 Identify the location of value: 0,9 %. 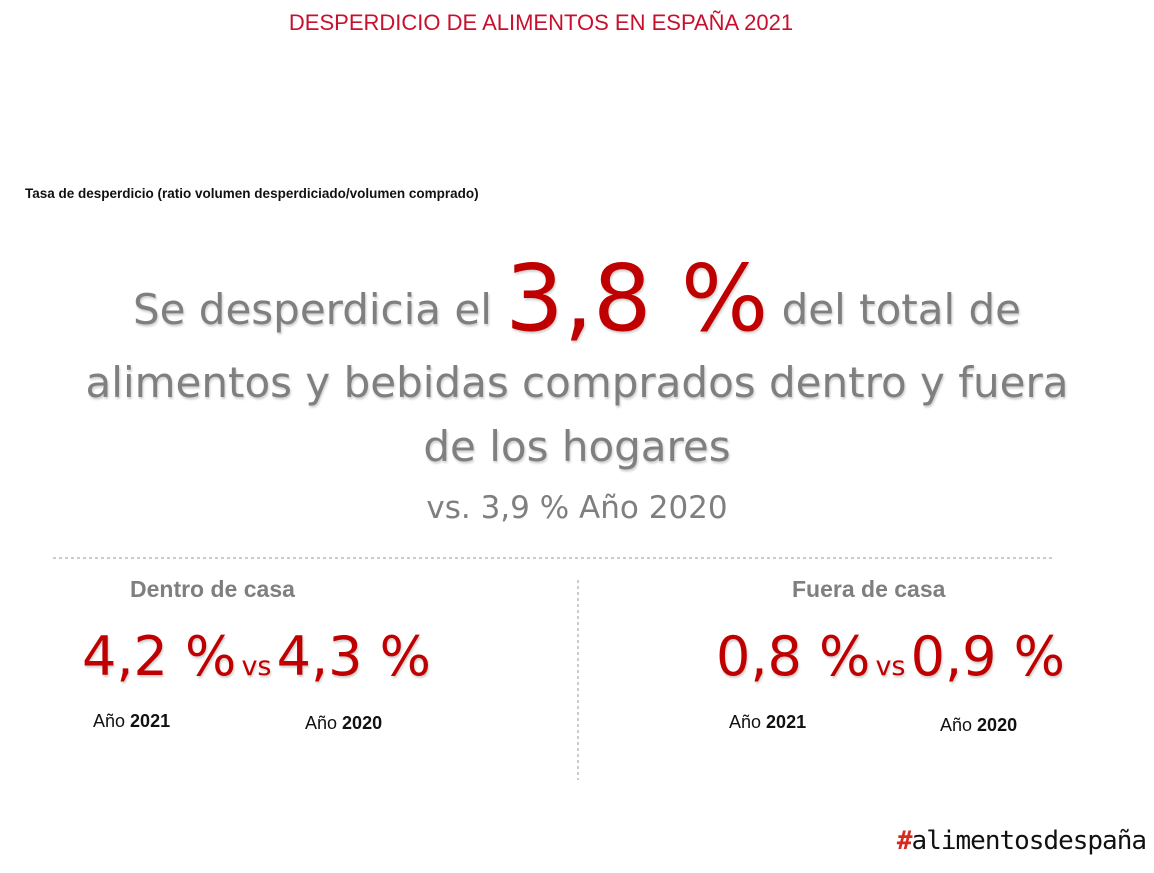
(987, 656).